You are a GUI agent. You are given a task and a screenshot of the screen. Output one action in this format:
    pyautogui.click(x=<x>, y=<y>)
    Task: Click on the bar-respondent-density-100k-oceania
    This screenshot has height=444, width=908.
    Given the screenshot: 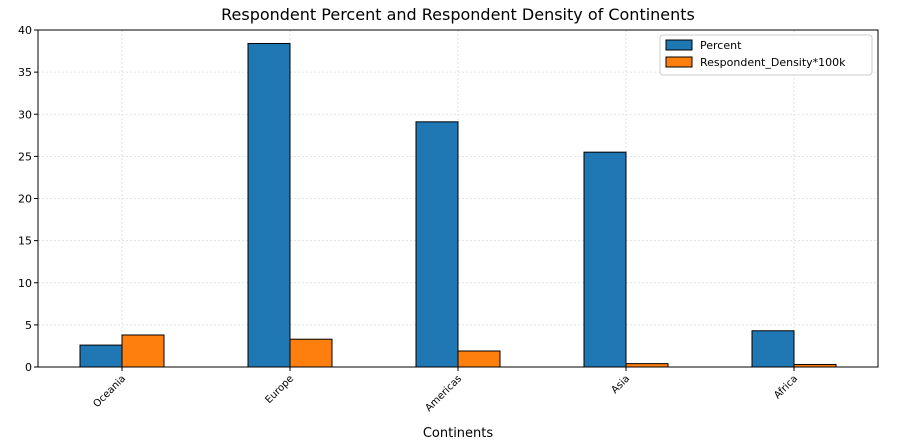 What is the action you would take?
    pyautogui.click(x=143, y=351)
    